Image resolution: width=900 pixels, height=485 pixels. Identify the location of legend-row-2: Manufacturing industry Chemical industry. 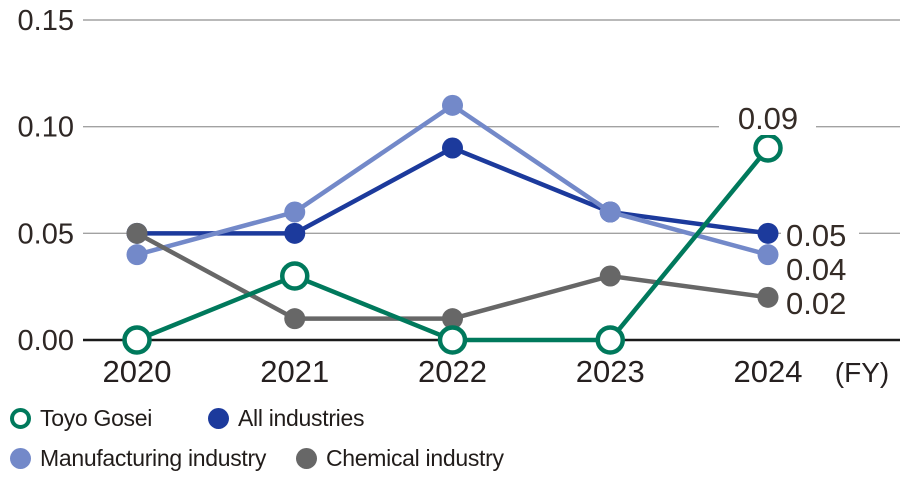
(257, 458).